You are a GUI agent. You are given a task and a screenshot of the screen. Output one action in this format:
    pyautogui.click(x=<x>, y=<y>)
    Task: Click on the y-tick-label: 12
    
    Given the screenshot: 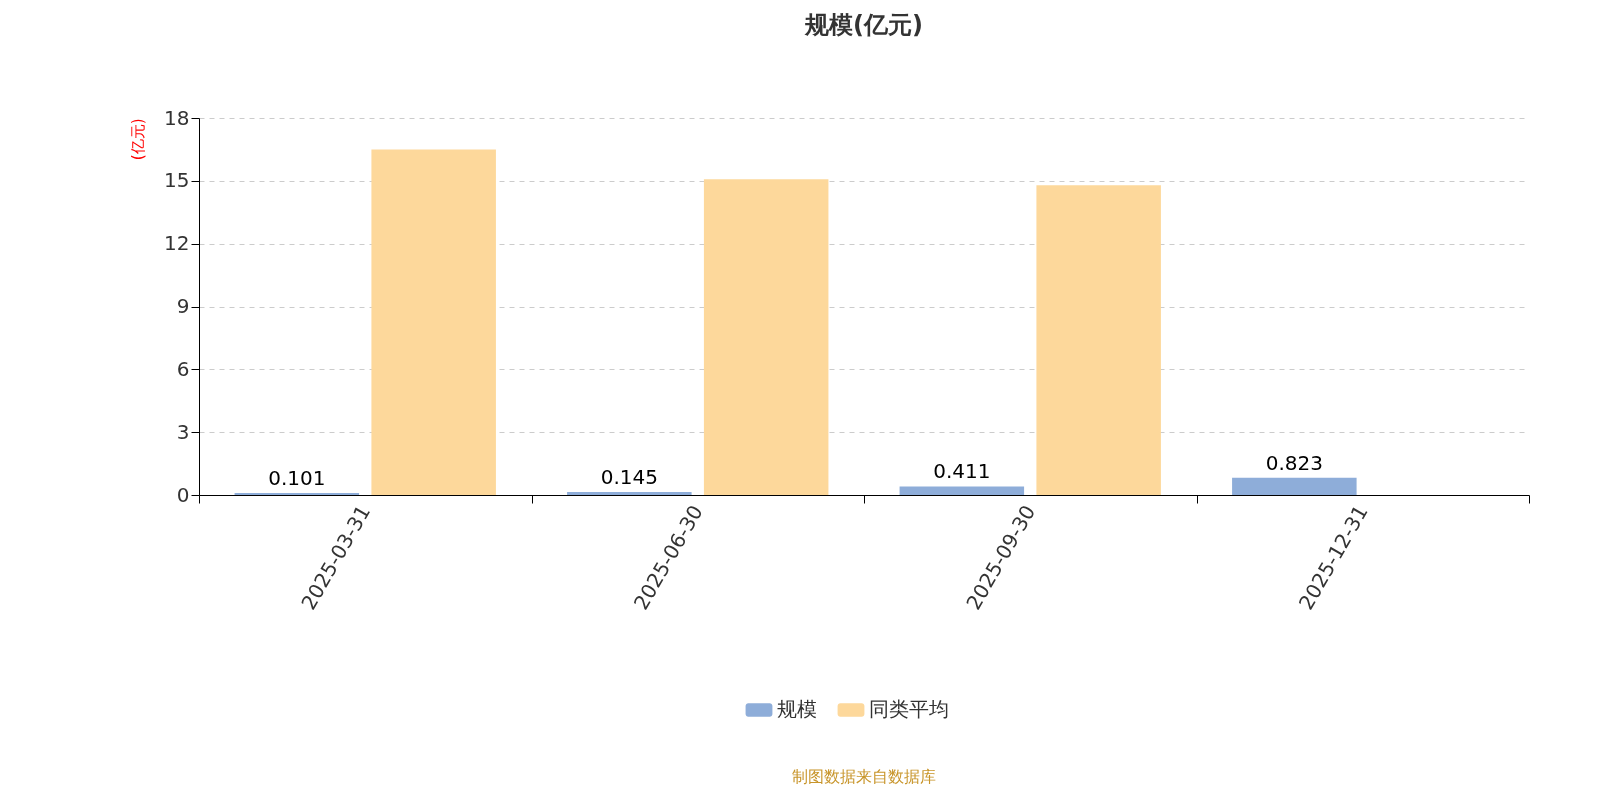 What is the action you would take?
    pyautogui.click(x=177, y=243)
    